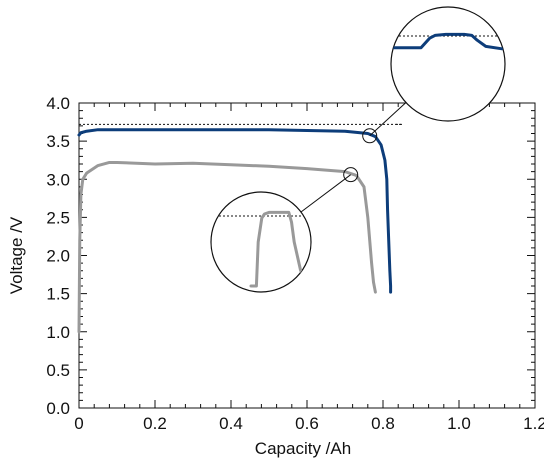  Describe the element at coordinates (58, 141) in the screenshot. I see `y-tick-label: 3.5` at that location.